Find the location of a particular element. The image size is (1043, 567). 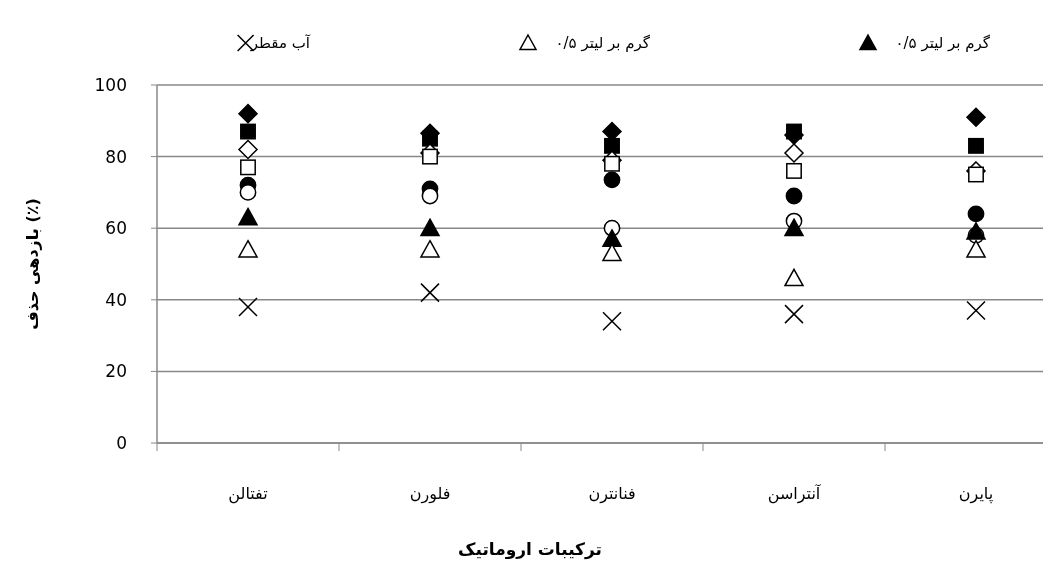

x-tick-label: فلورن is located at coordinates (430, 494).